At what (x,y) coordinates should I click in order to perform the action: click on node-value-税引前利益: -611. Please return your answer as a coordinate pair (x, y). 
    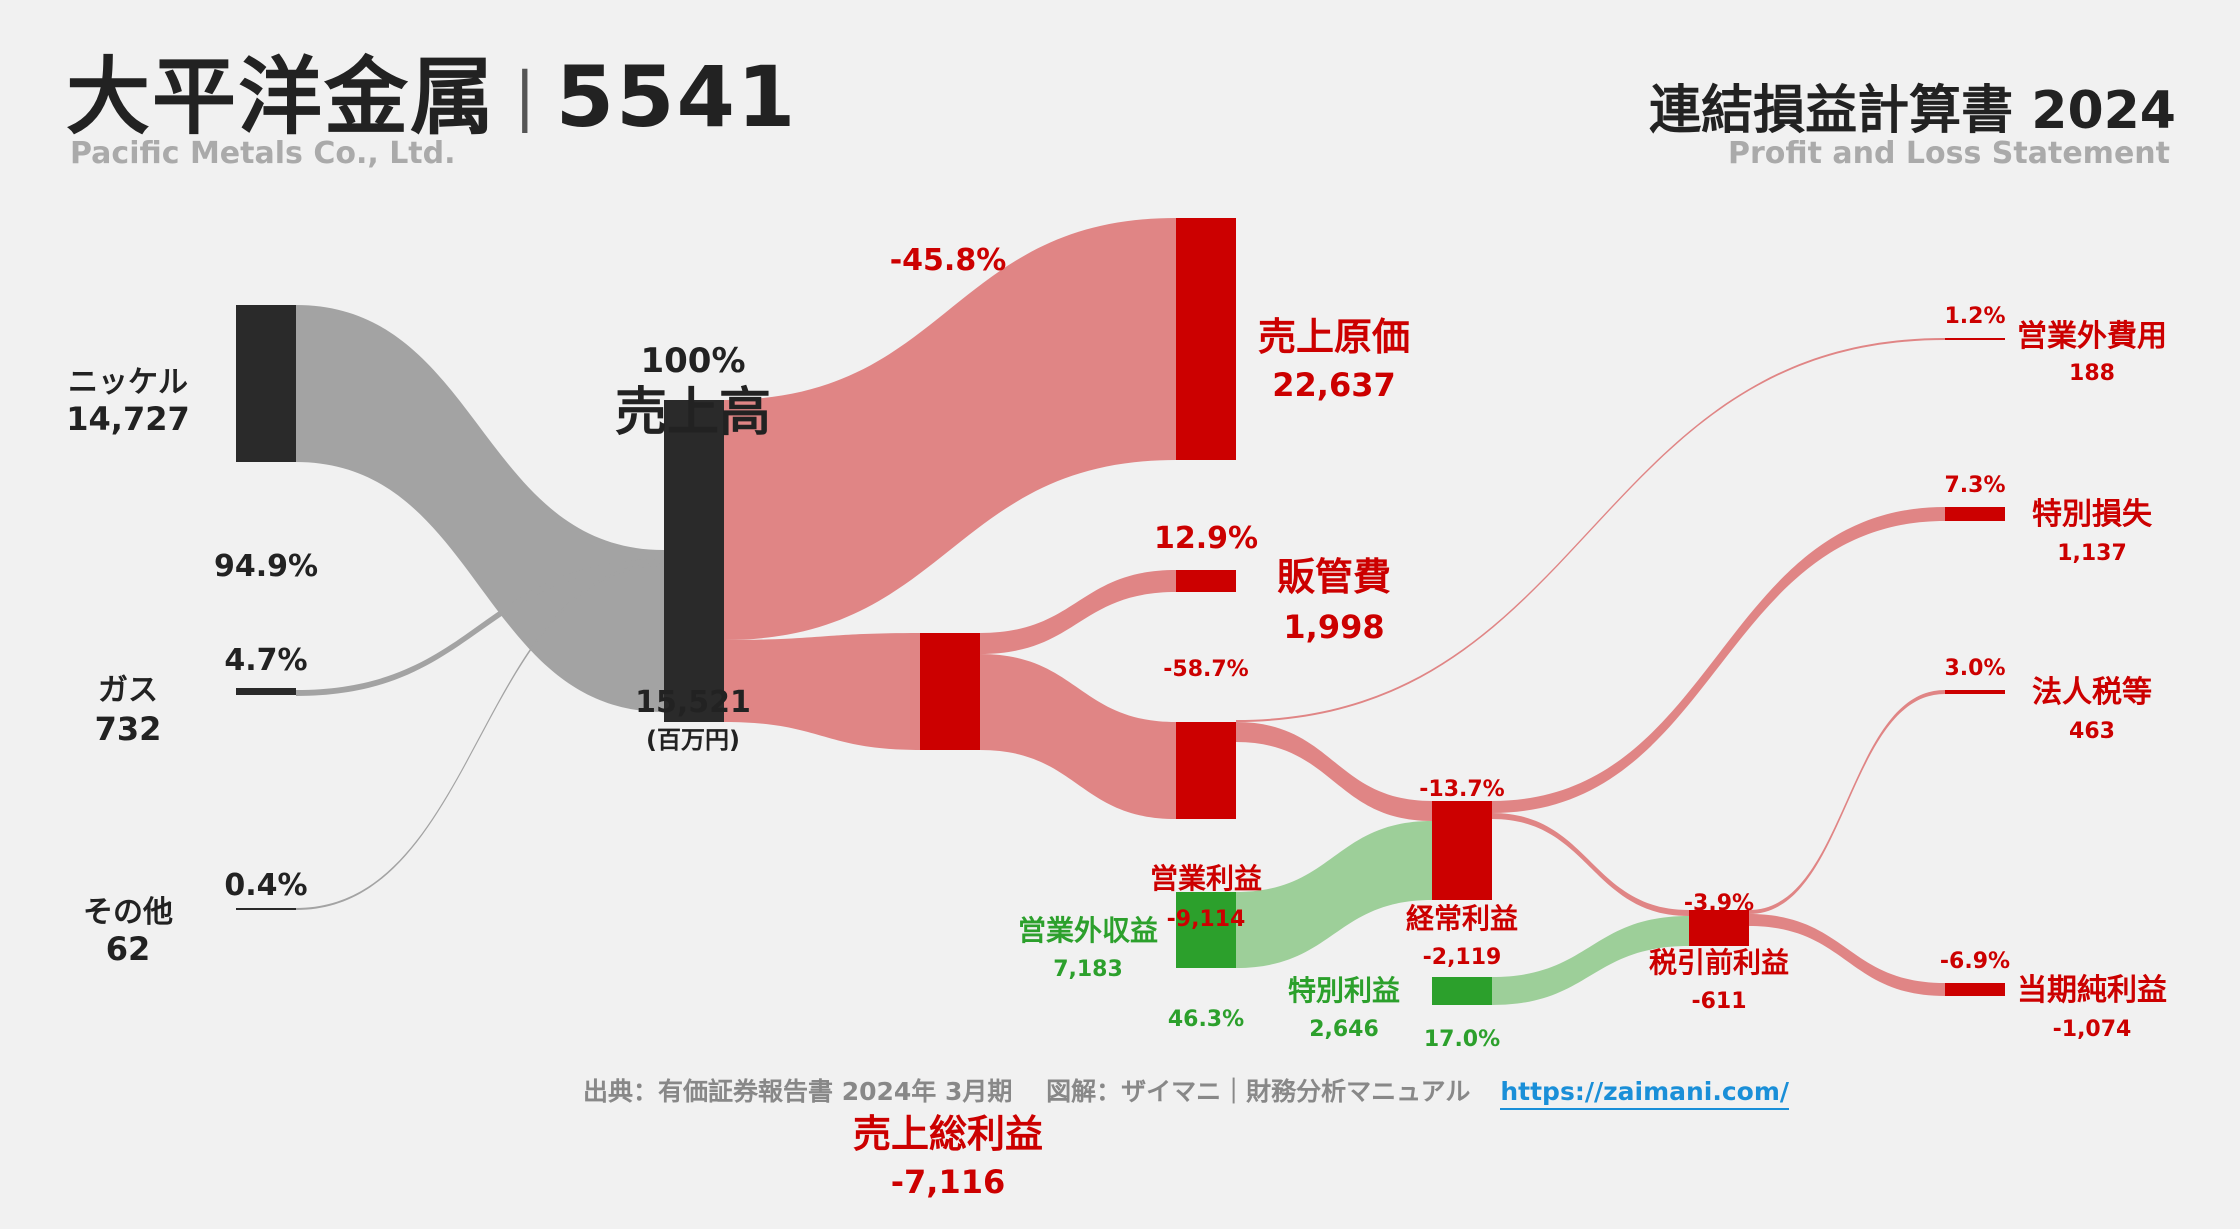
    Looking at the image, I should click on (1718, 1001).